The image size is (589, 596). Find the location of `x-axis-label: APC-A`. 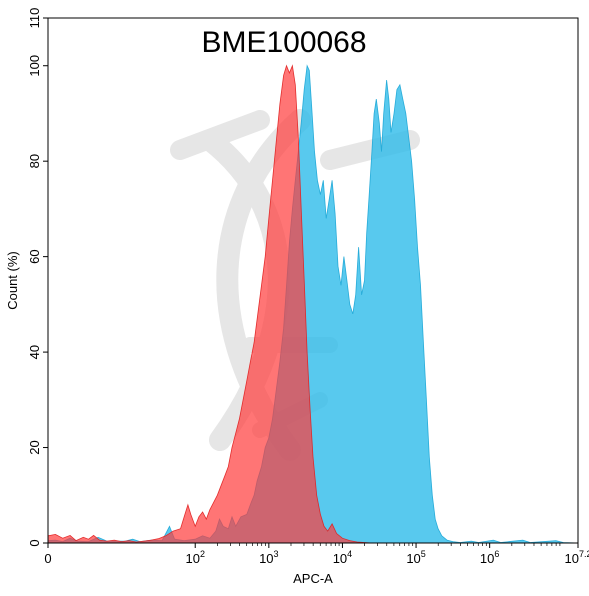

x-axis-label: APC-A is located at coordinates (313, 578).